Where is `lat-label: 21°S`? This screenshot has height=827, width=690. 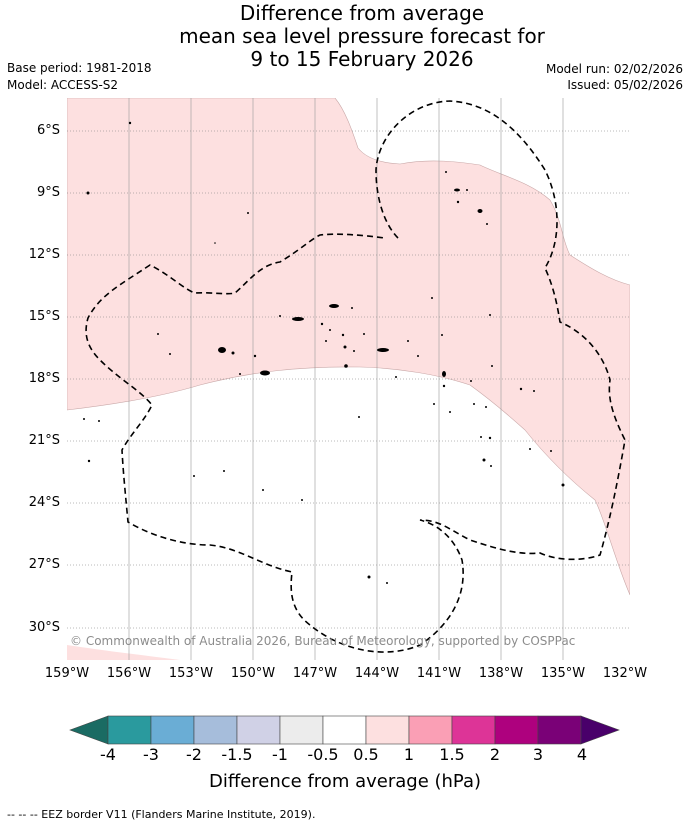 lat-label: 21°S is located at coordinates (44, 440).